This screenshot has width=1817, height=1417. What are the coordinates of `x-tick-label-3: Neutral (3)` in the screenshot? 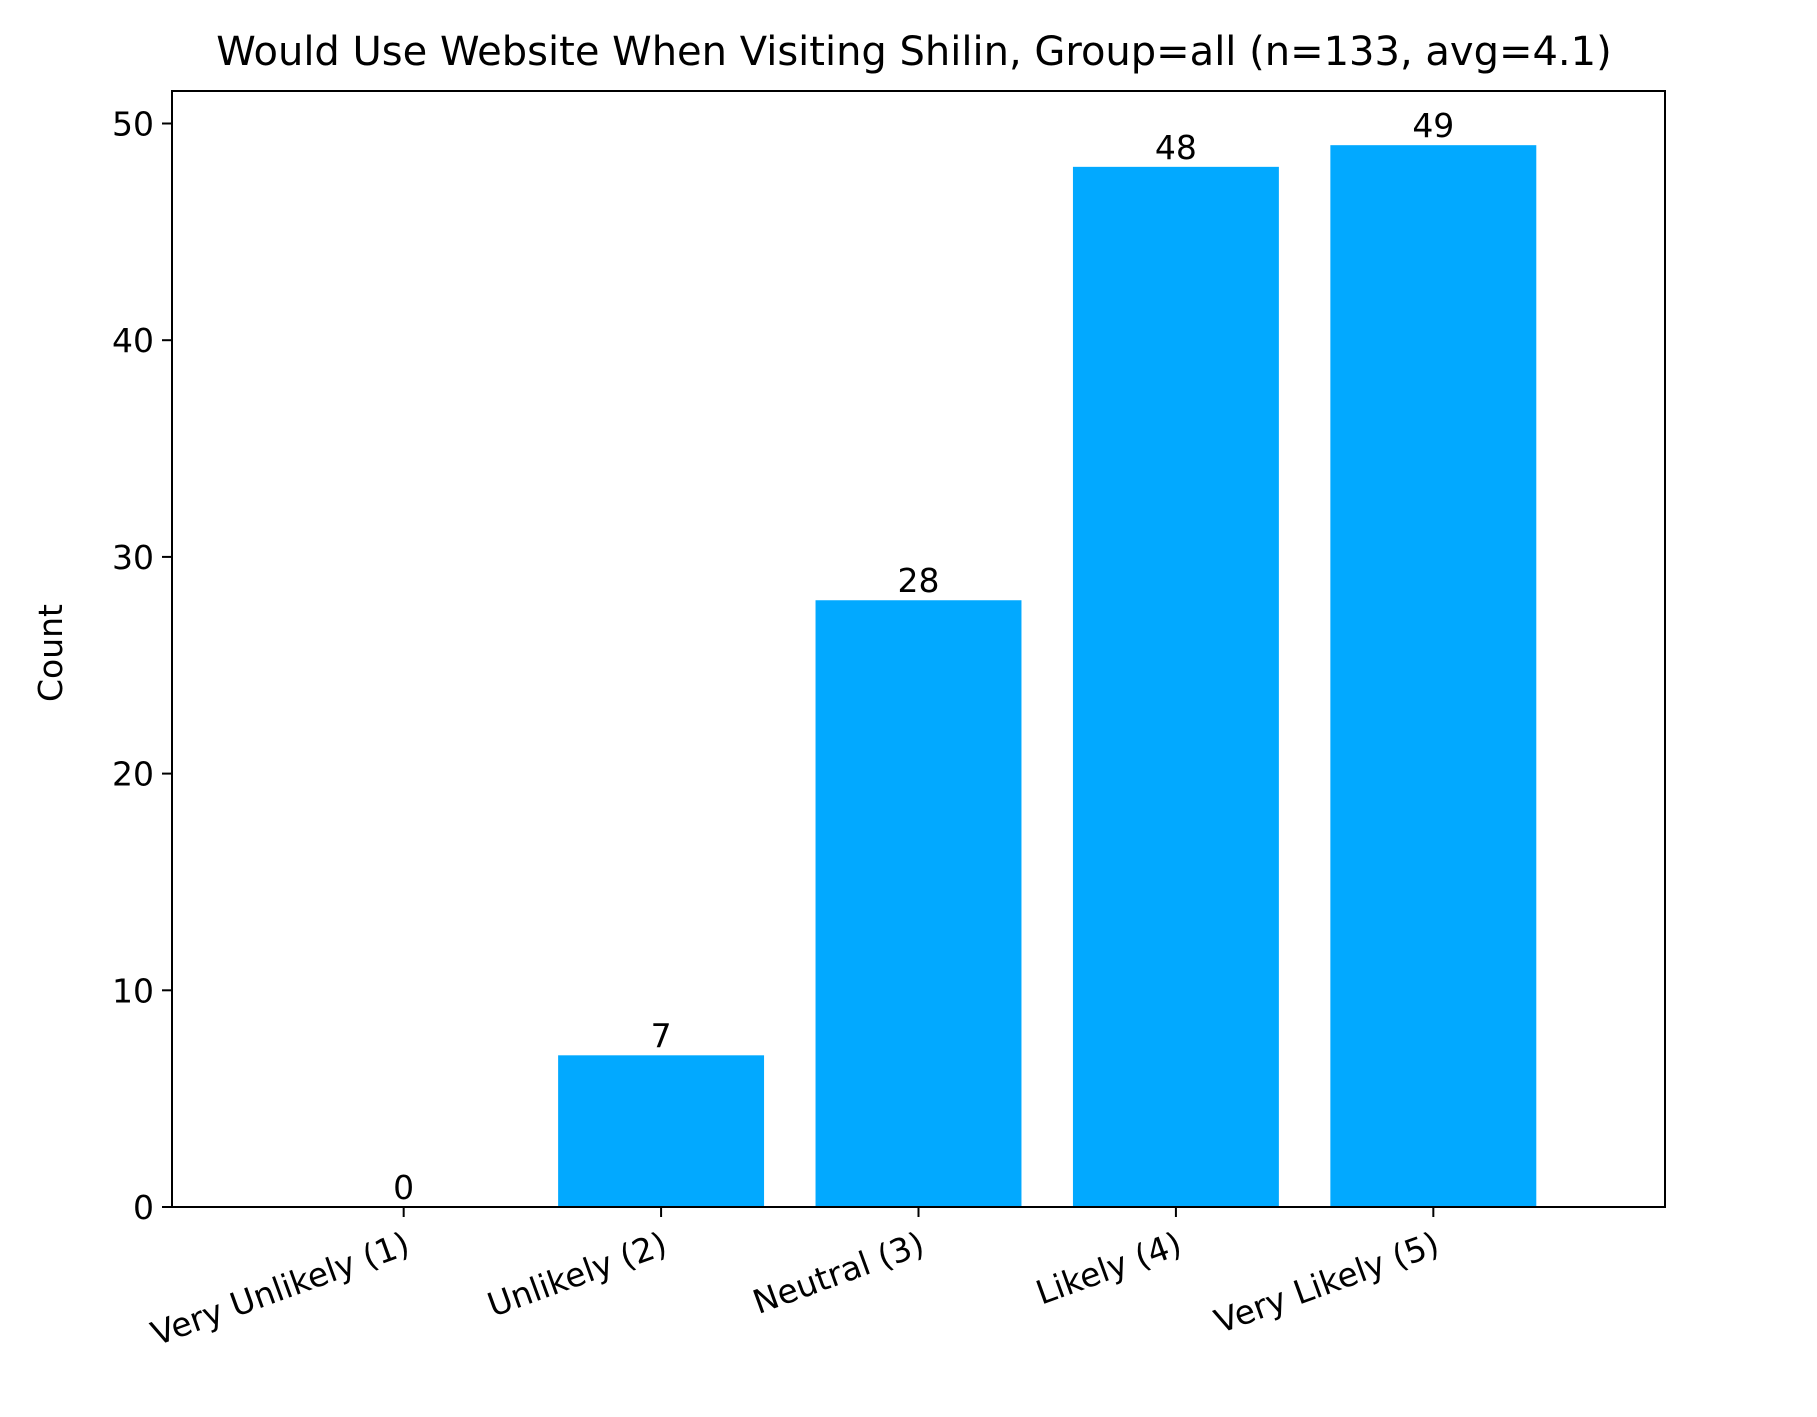 It's located at (839, 1273).